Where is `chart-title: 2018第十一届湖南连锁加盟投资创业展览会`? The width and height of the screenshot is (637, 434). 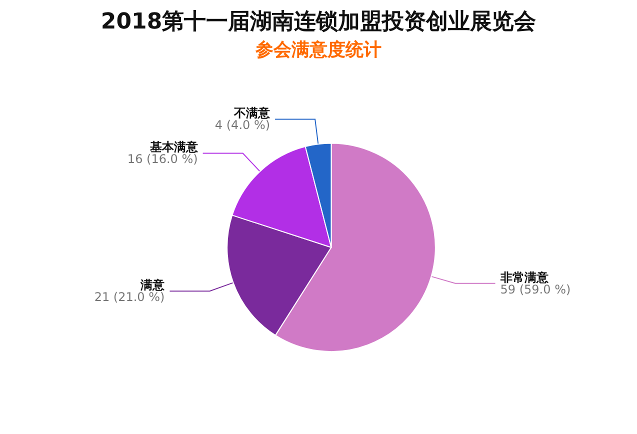 chart-title: 2018第十一届湖南连锁加盟投资创业展览会 is located at coordinates (319, 22).